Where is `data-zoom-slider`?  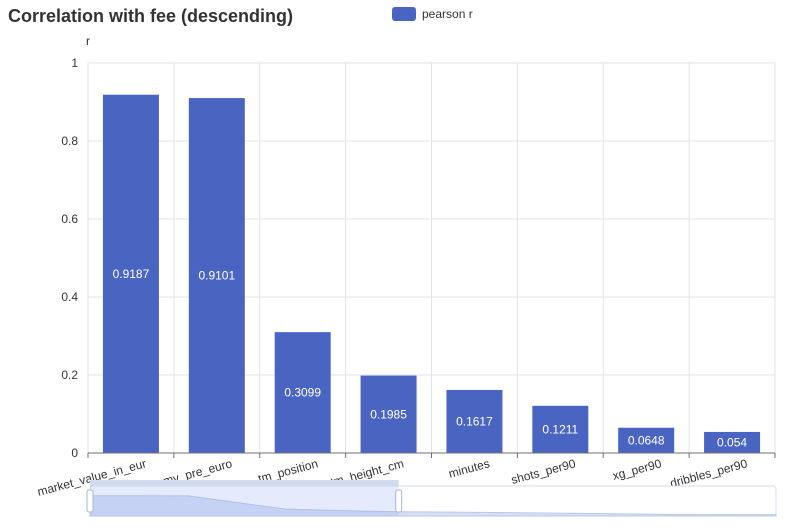
data-zoom-slider is located at coordinates (431, 498).